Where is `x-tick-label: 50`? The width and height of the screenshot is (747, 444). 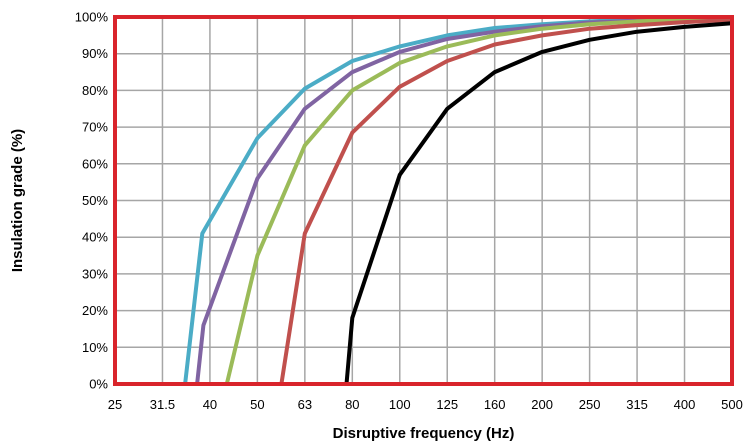
x-tick-label: 50 is located at coordinates (257, 404).